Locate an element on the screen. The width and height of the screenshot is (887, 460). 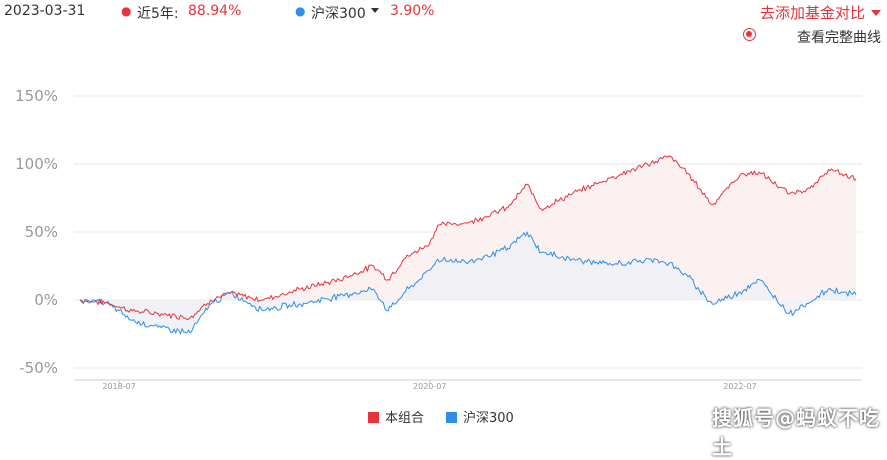
watermark: 搜狐号@蚂蚁不吃土 is located at coordinates (796, 432).